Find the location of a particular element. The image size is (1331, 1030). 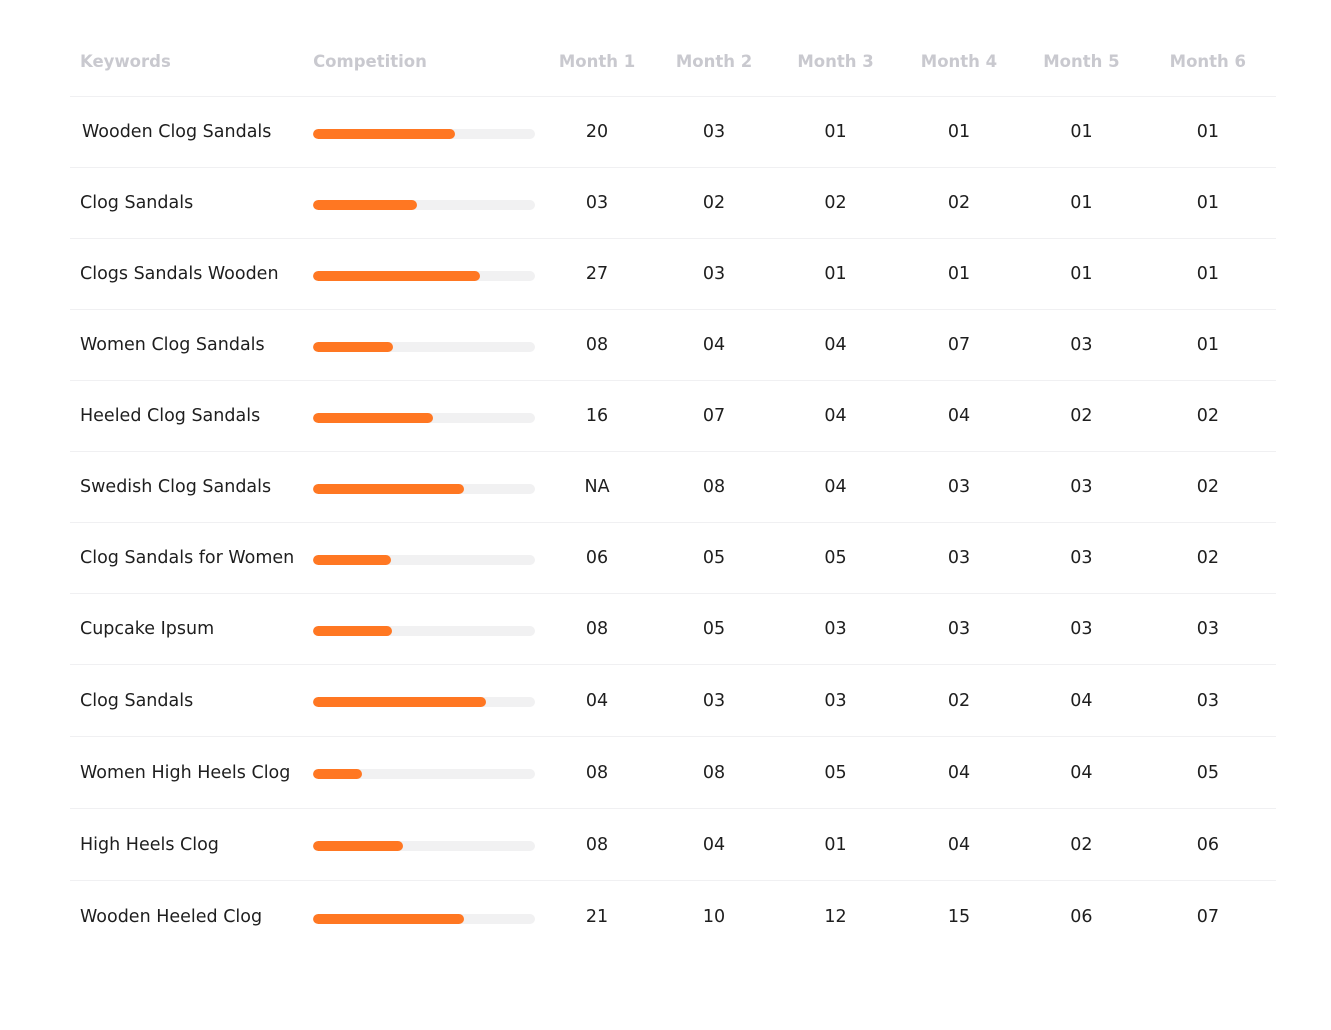

month-2-value: 07 is located at coordinates (714, 416).